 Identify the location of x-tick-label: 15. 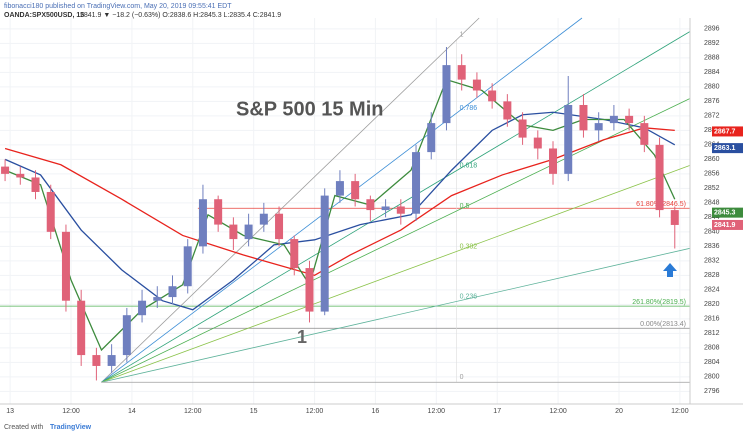
(254, 411).